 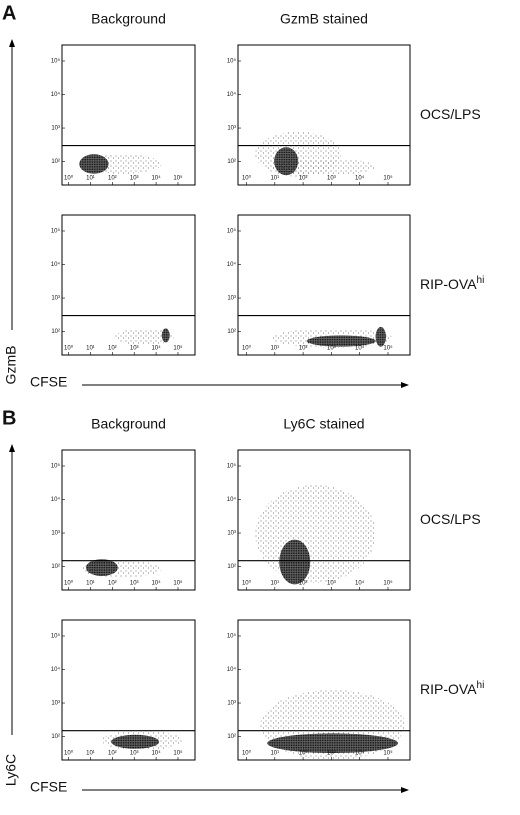 I want to click on row-label: OCS/LPS, so click(x=450, y=519).